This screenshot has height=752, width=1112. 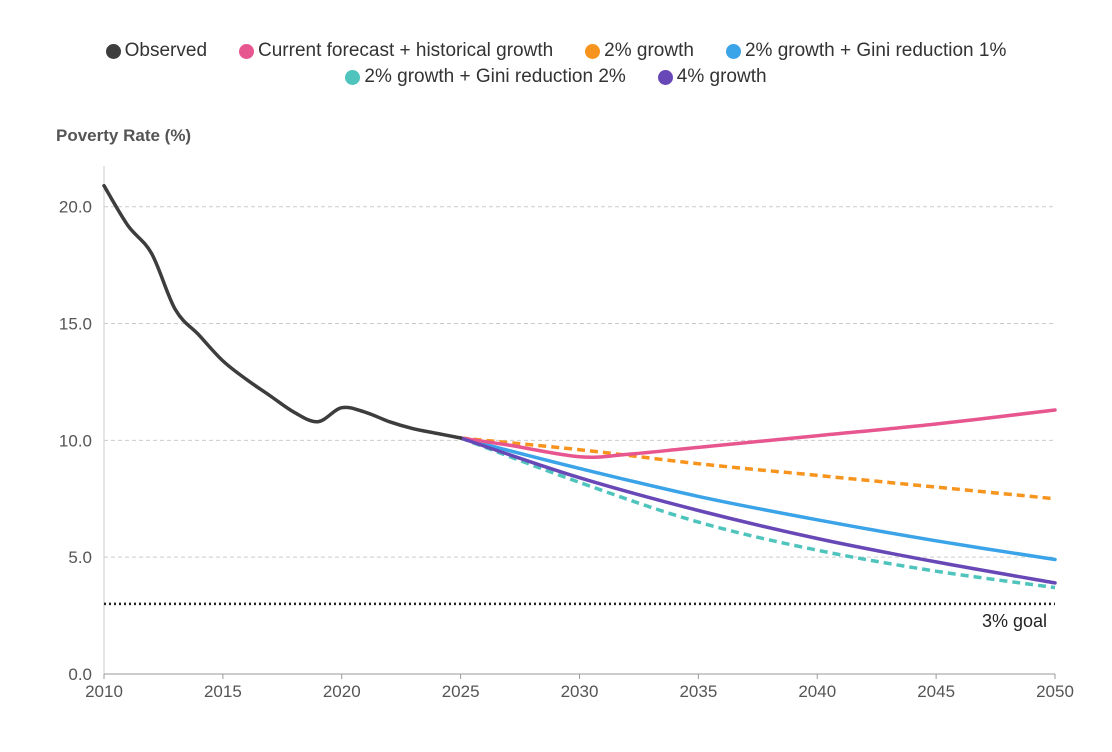 I want to click on legend-item-gini-2pct: 2% growth + Gini reduction 2%, so click(x=485, y=77).